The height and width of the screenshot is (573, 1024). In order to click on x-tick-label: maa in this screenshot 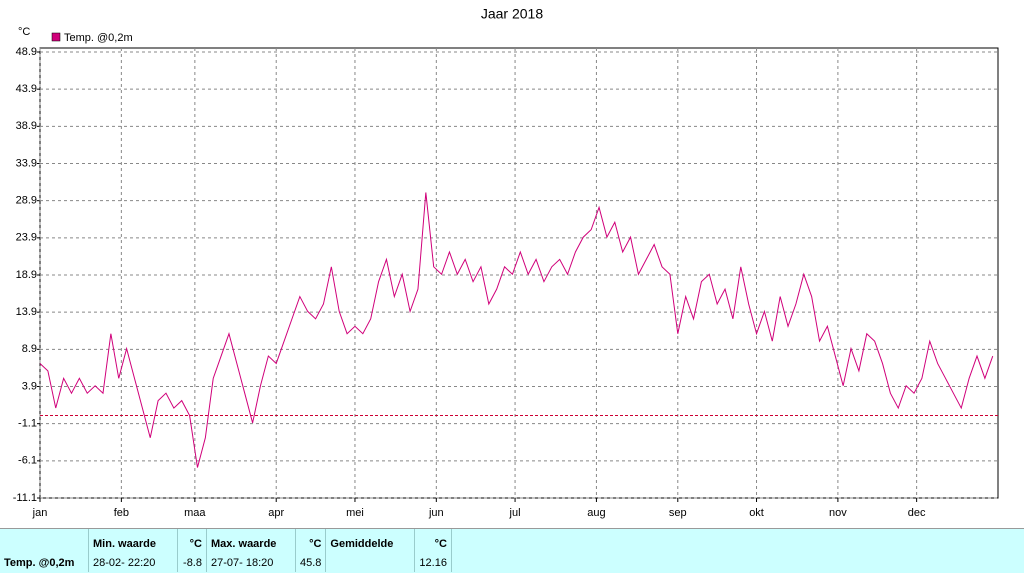, I will do `click(195, 513)`.